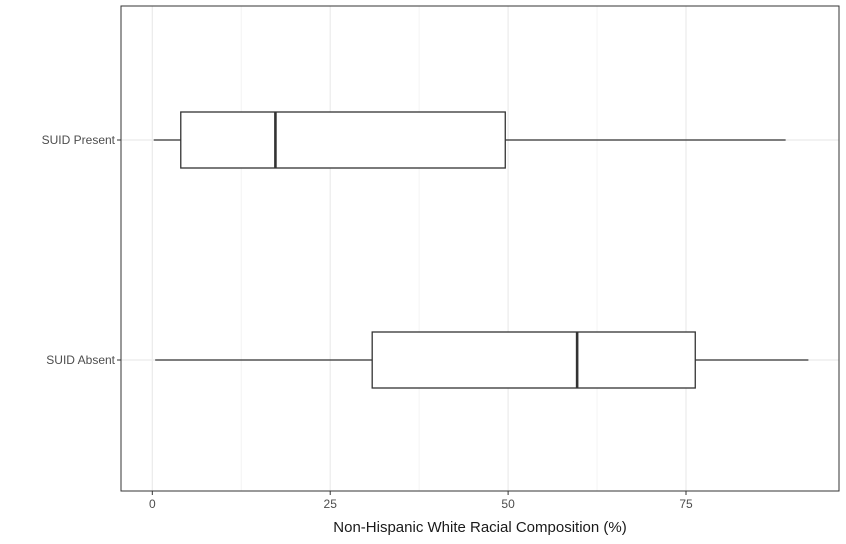 Image resolution: width=846 pixels, height=544 pixels. I want to click on box-suid-absent, so click(482, 360).